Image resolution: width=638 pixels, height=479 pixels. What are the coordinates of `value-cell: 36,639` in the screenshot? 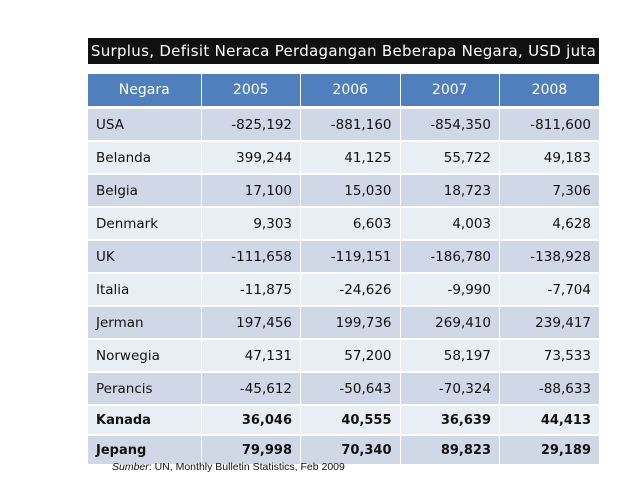 It's located at (450, 420).